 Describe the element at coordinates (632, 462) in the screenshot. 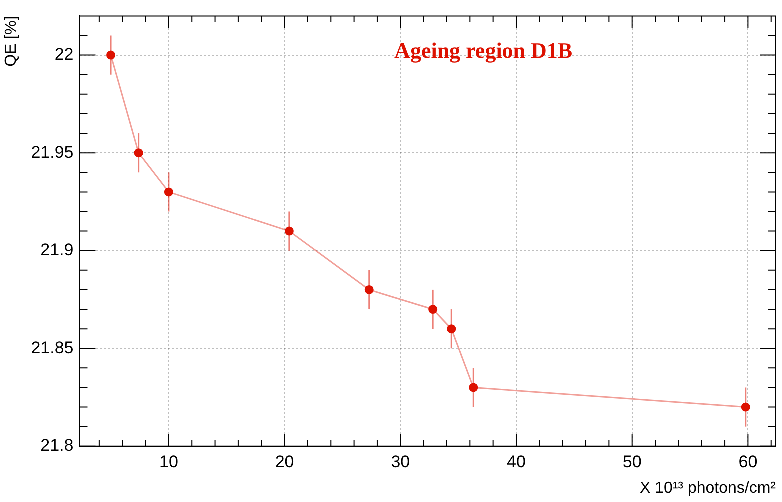

I see `x-tick-label: 50` at that location.